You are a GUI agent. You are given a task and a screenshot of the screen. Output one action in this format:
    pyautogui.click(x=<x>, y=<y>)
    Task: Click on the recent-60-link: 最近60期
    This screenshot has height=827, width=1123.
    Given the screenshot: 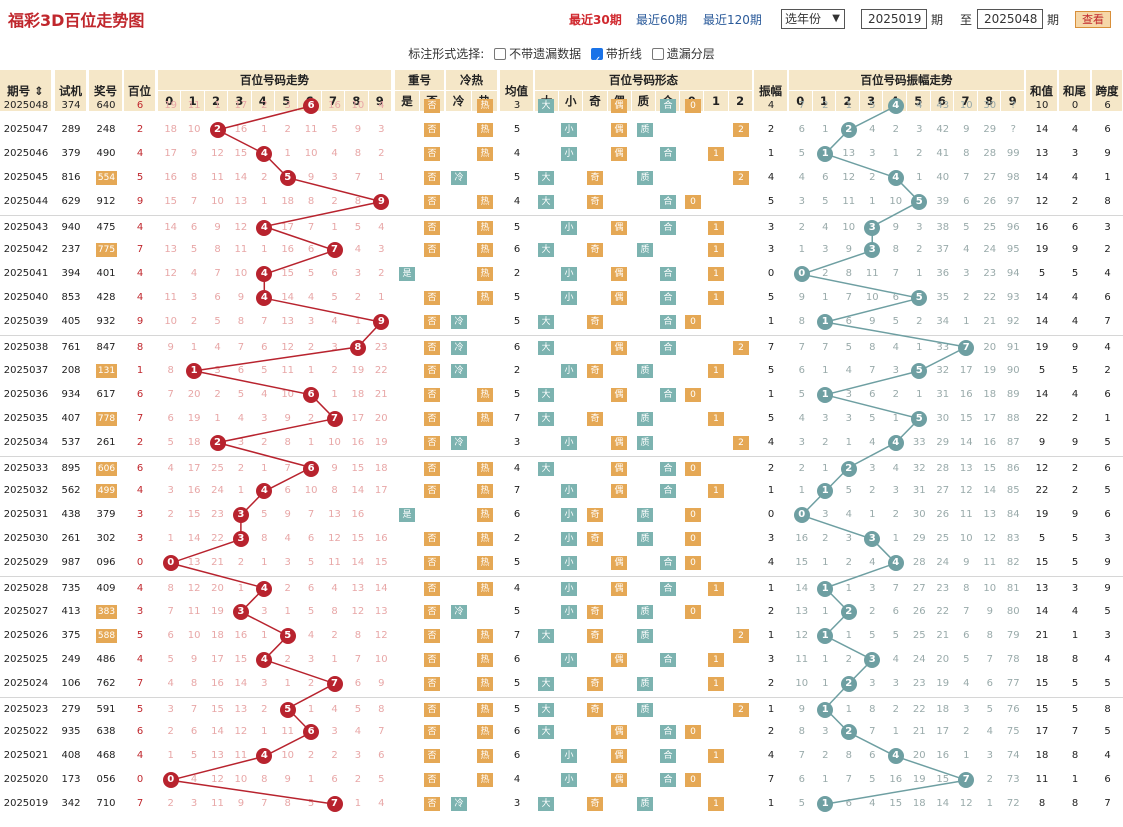 What is the action you would take?
    pyautogui.click(x=662, y=20)
    